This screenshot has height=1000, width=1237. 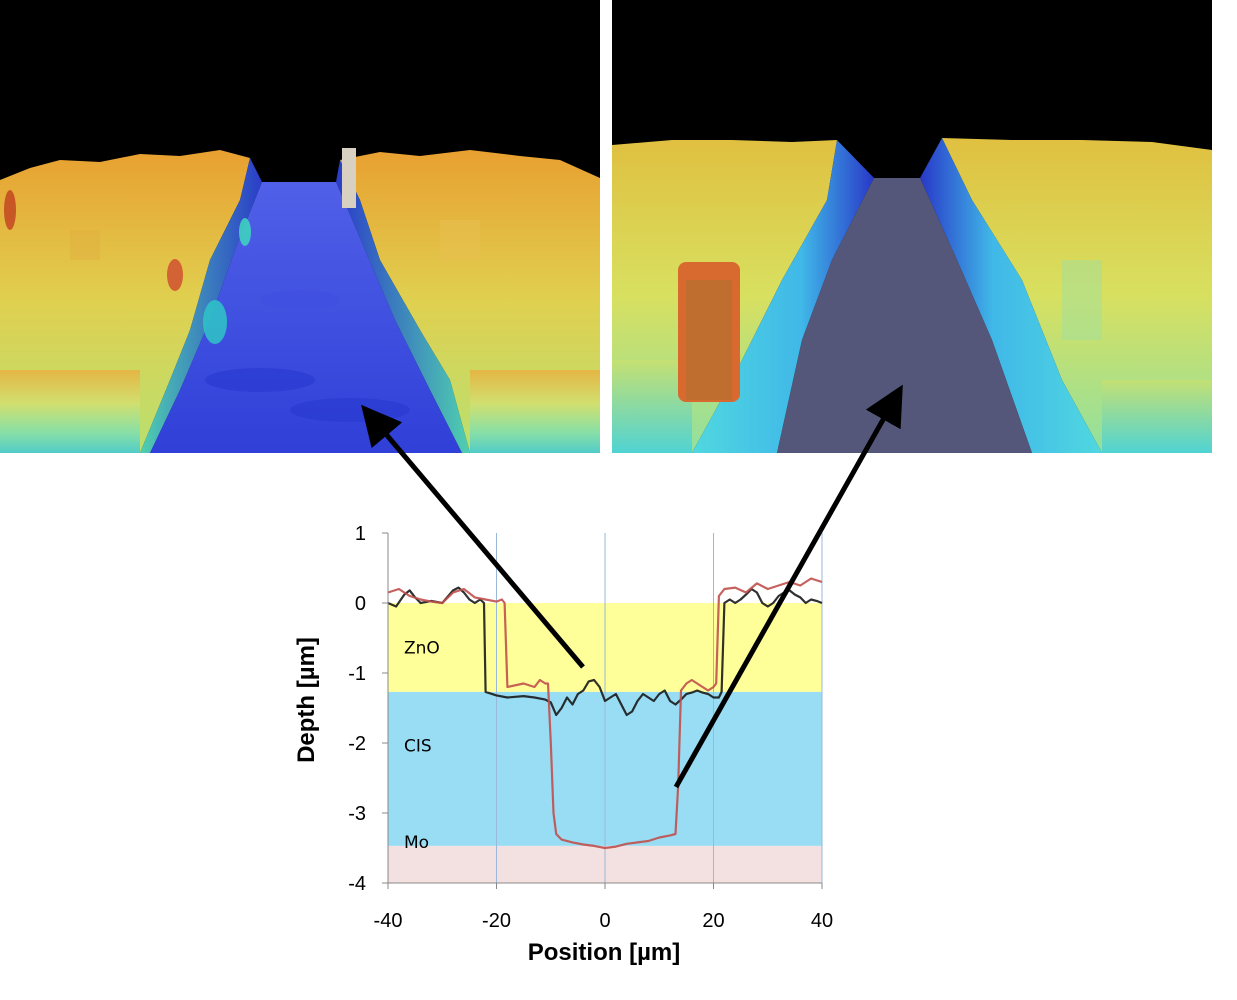 I want to click on x-tick-label: 20, so click(x=713, y=921).